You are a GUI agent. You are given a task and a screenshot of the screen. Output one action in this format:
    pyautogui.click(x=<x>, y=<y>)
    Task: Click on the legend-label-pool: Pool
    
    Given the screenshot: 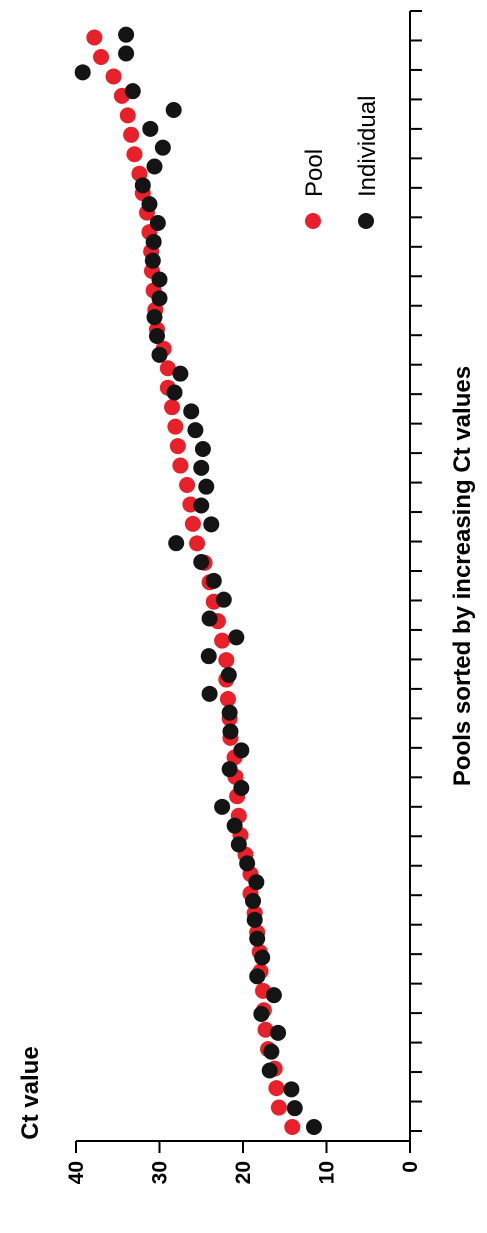 What is the action you would take?
    pyautogui.click(x=314, y=173)
    